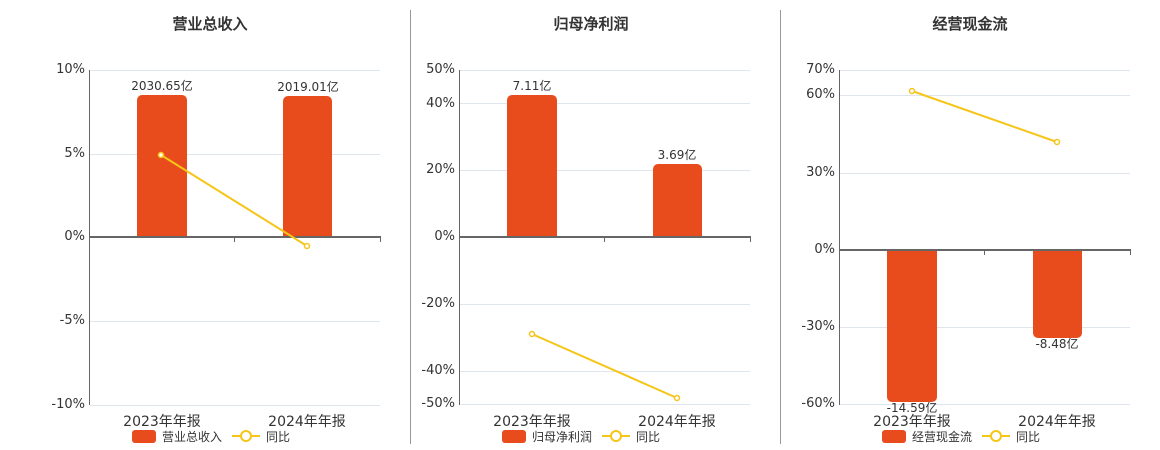  I want to click on chart-title: 营业总收入, so click(210, 24).